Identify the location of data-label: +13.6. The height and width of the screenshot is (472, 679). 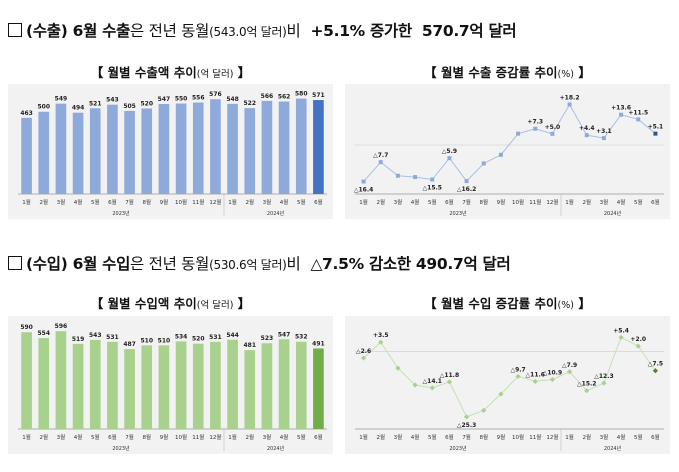
(621, 108).